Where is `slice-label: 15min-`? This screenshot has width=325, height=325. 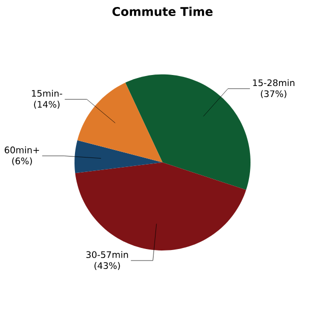
slice-label: 15min- is located at coordinates (47, 93).